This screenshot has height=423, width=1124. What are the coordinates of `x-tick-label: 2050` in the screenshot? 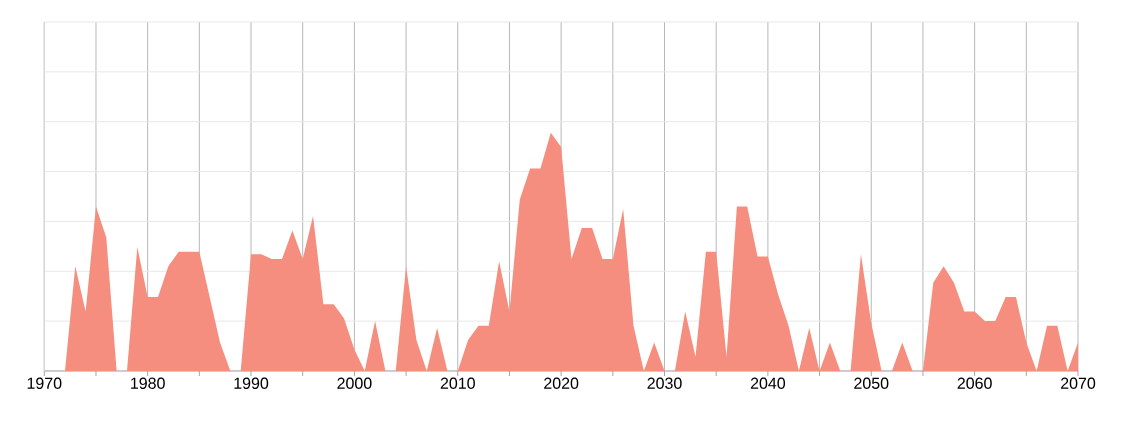 It's located at (871, 383).